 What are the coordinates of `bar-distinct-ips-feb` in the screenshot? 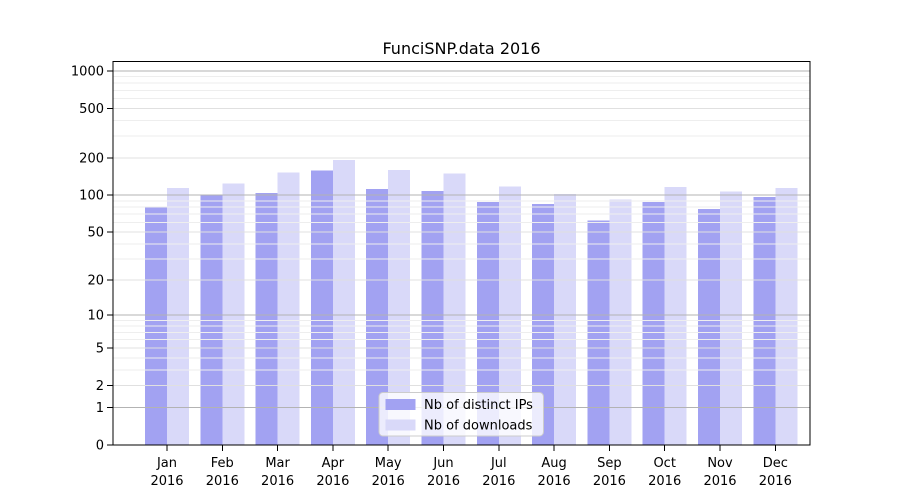 It's located at (211, 319).